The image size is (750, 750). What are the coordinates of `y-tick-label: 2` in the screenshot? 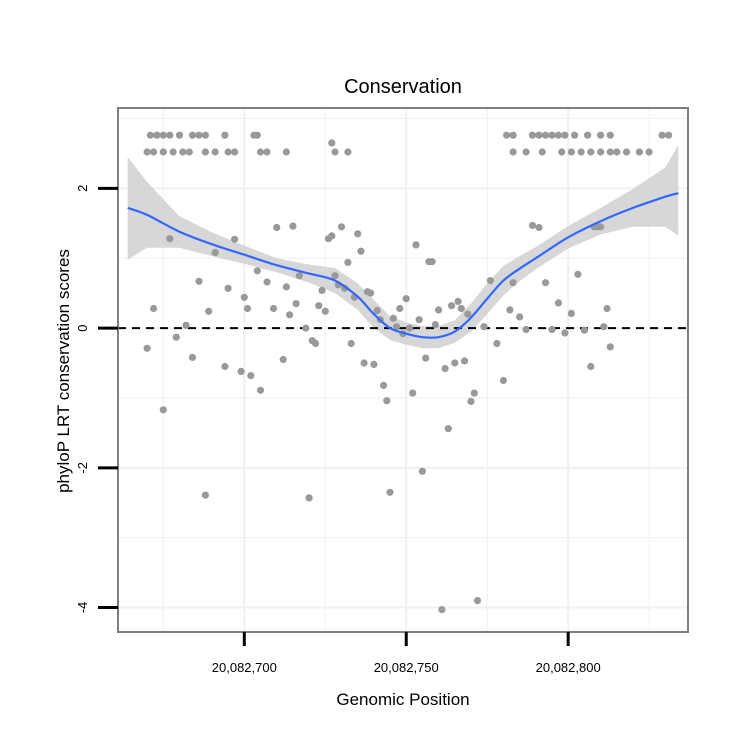 It's located at (82, 188).